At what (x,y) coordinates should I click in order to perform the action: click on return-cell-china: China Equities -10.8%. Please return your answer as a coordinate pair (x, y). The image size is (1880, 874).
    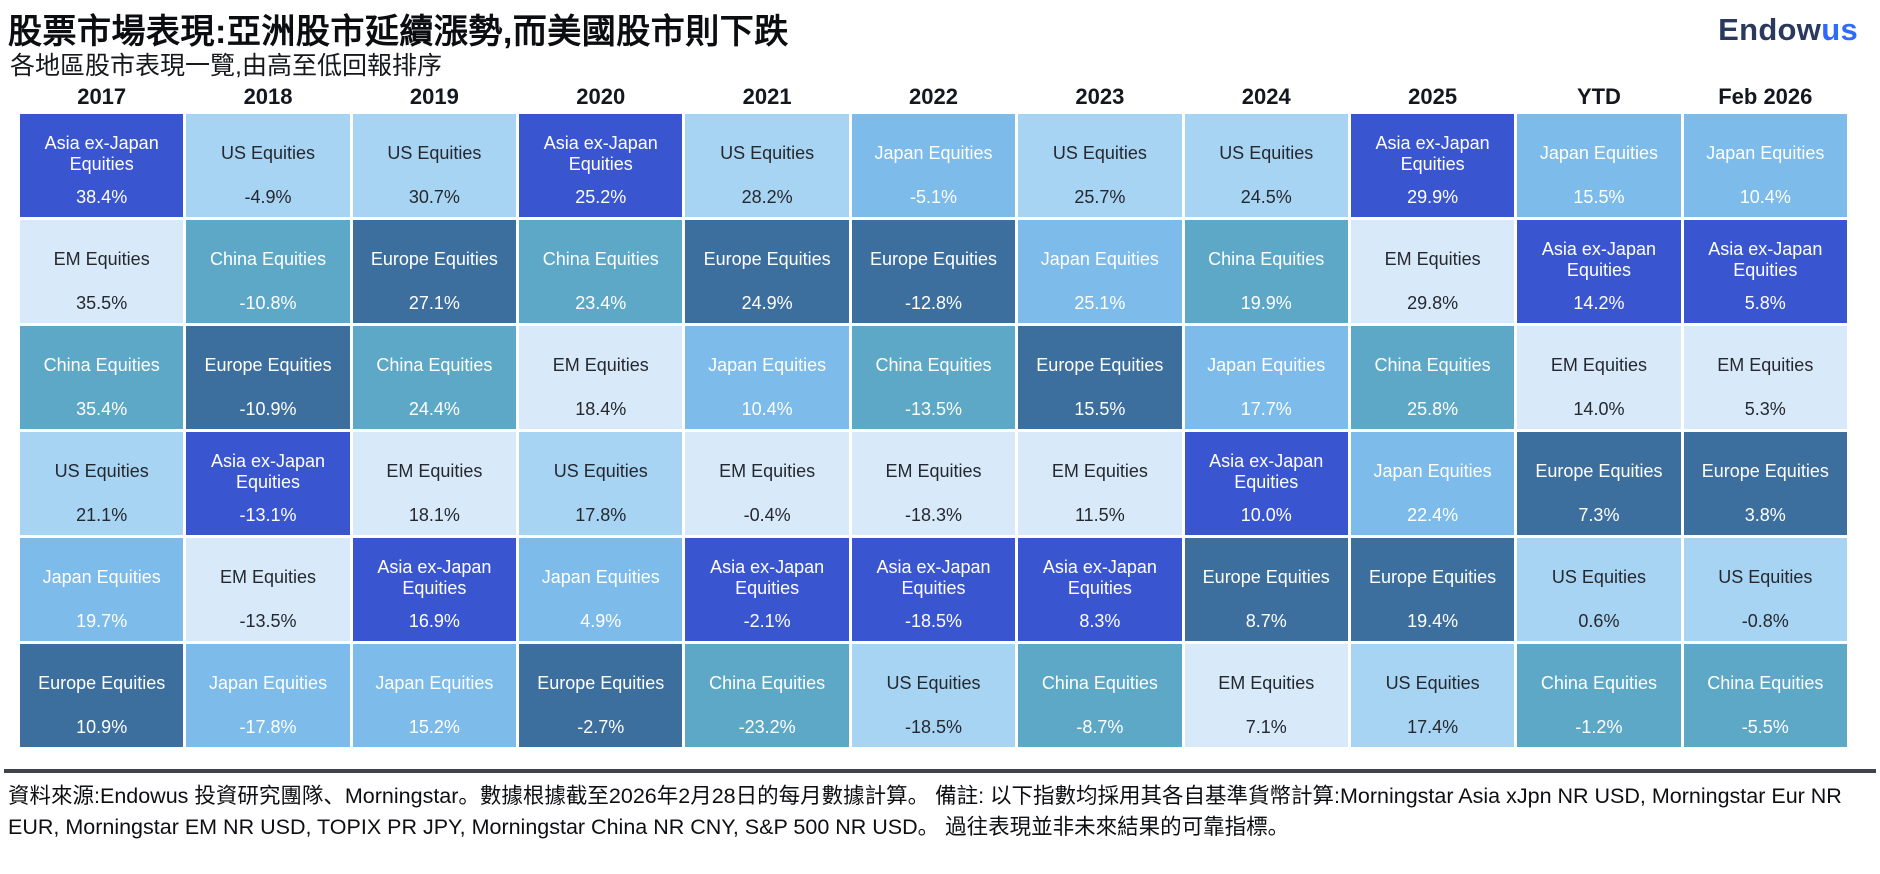
    Looking at the image, I should click on (268, 271).